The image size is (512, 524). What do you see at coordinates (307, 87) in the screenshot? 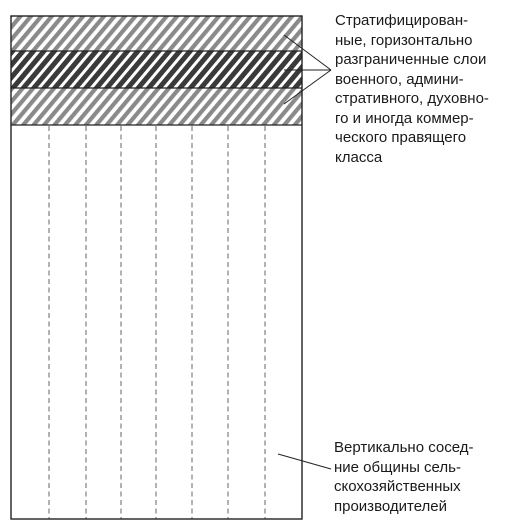
I see `leader-line-lower` at bounding box center [307, 87].